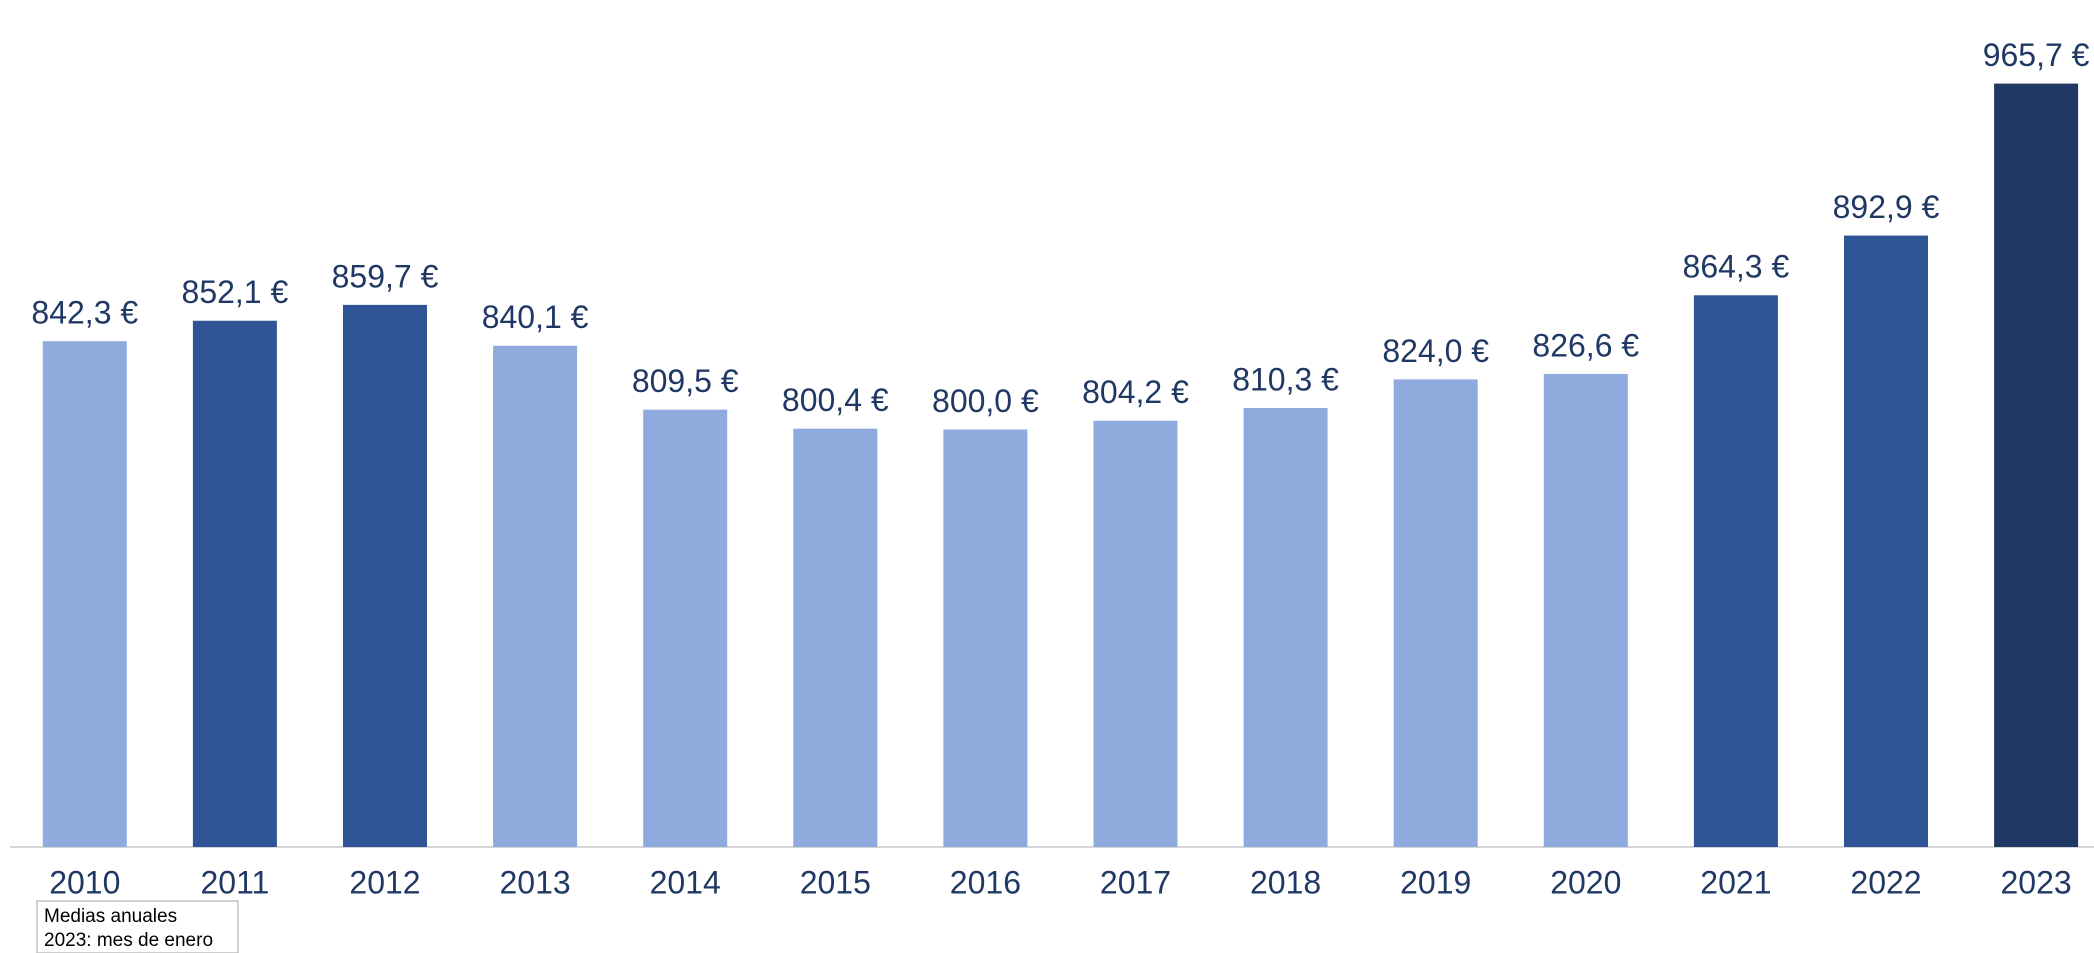 The height and width of the screenshot is (953, 2094). What do you see at coordinates (84, 882) in the screenshot?
I see `x-tick-label: 2010` at bounding box center [84, 882].